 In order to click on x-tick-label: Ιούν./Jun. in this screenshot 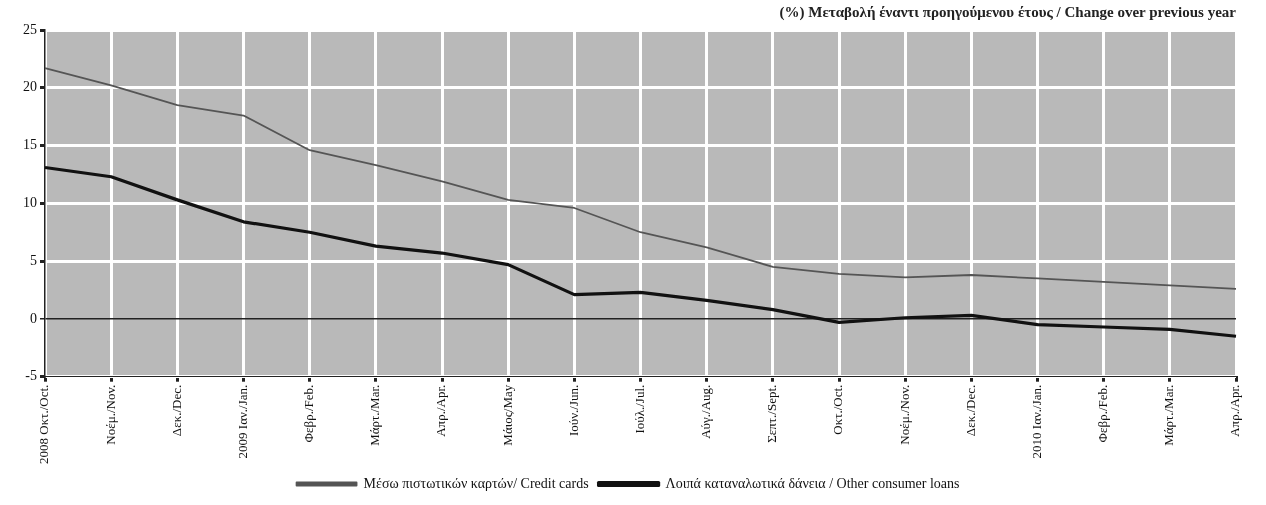, I will do `click(573, 410)`.